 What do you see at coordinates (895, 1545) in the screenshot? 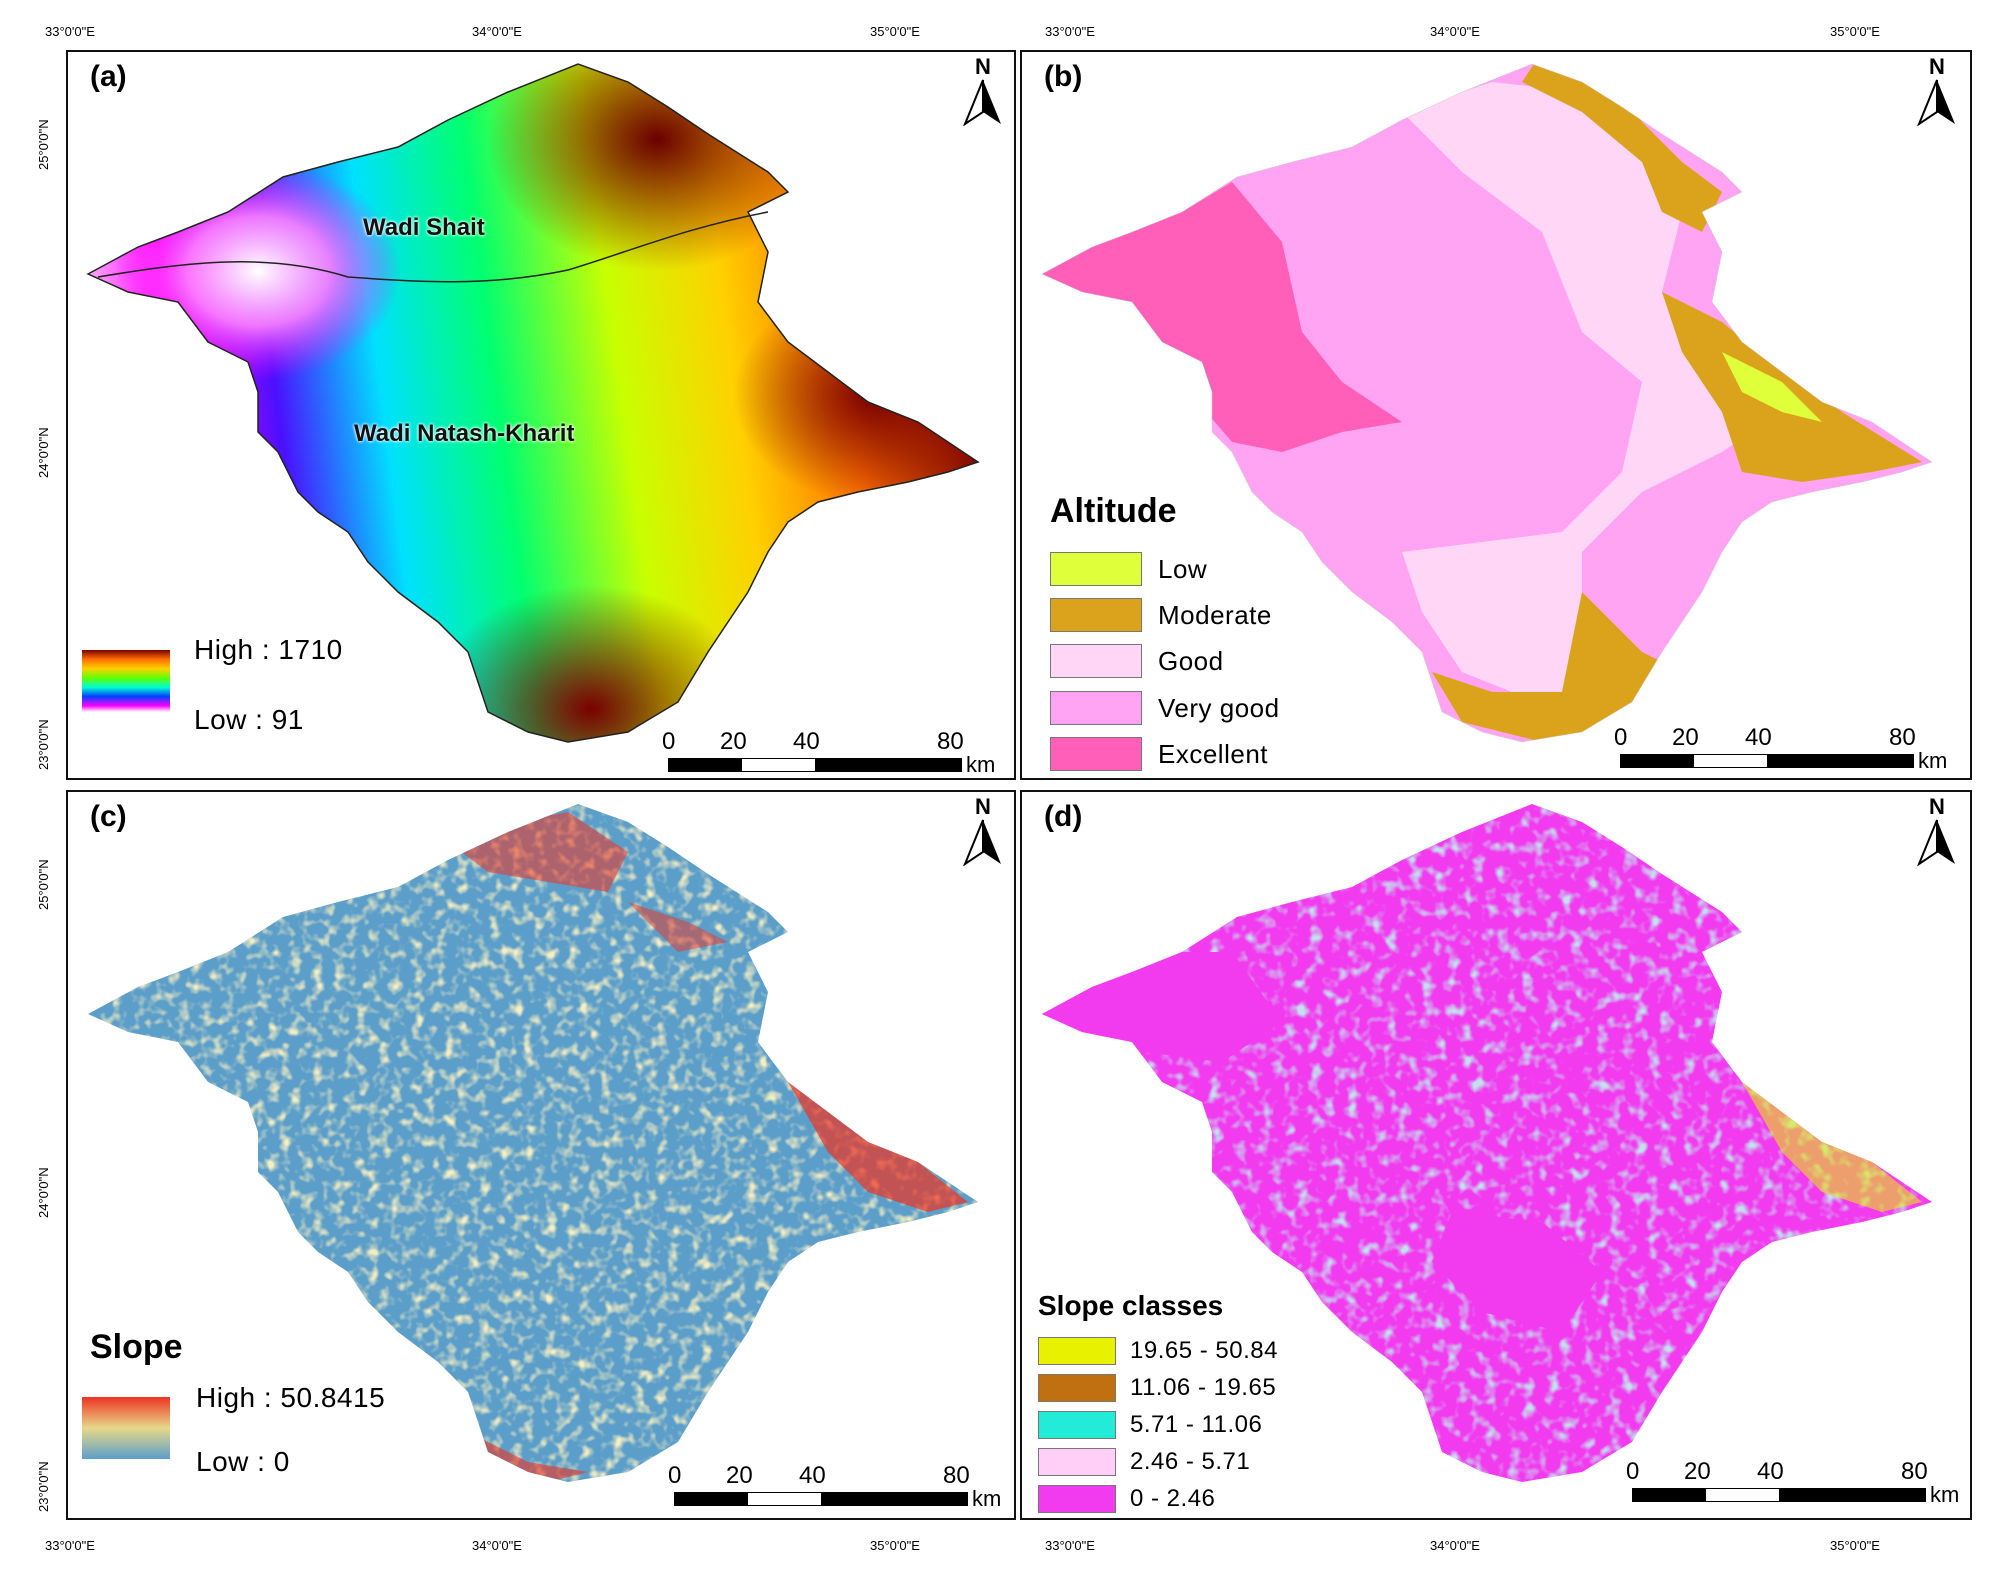
I see `lon-label-35-bottom: 35°0'0"E` at bounding box center [895, 1545].